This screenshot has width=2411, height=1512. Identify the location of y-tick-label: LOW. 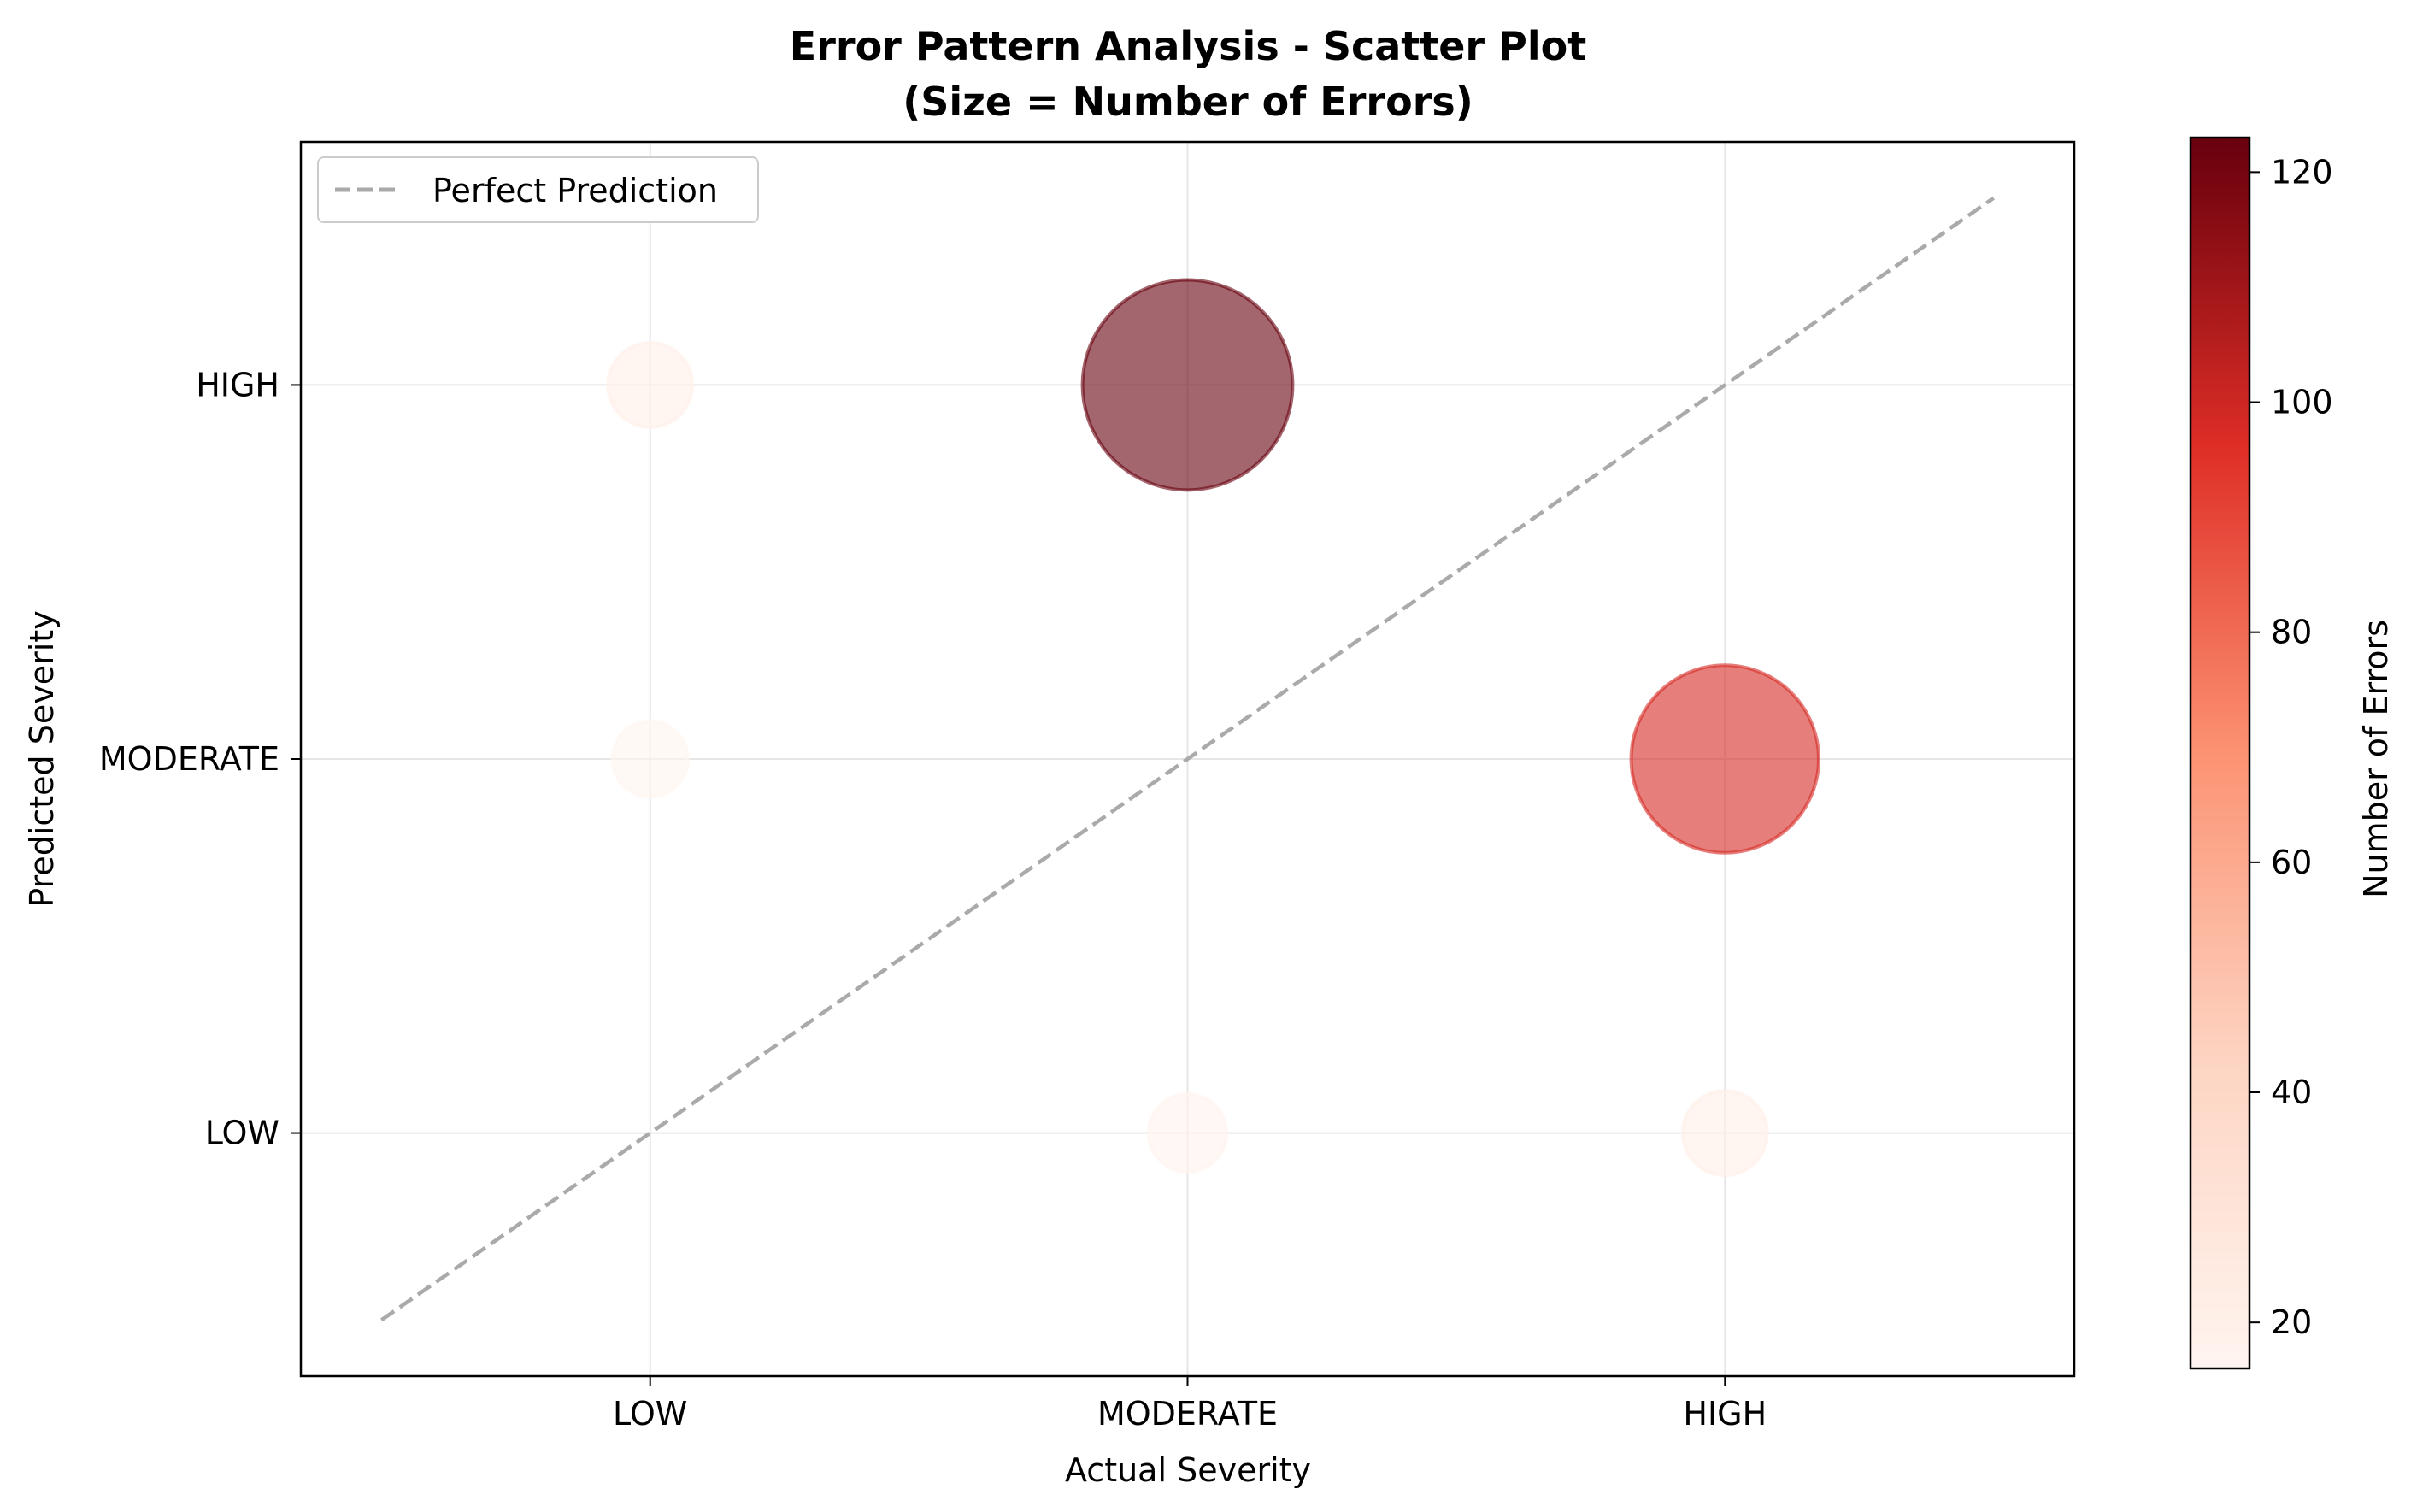
(242, 1133).